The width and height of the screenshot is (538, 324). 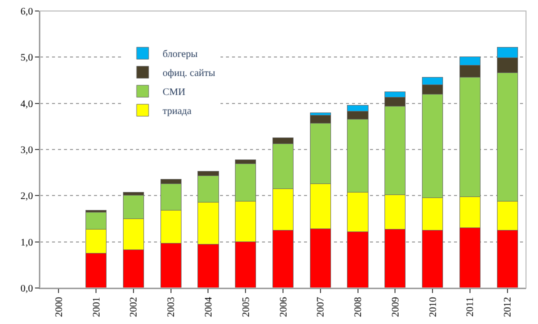 What do you see at coordinates (26, 196) in the screenshot?
I see `y-tick-label: 2,0` at bounding box center [26, 196].